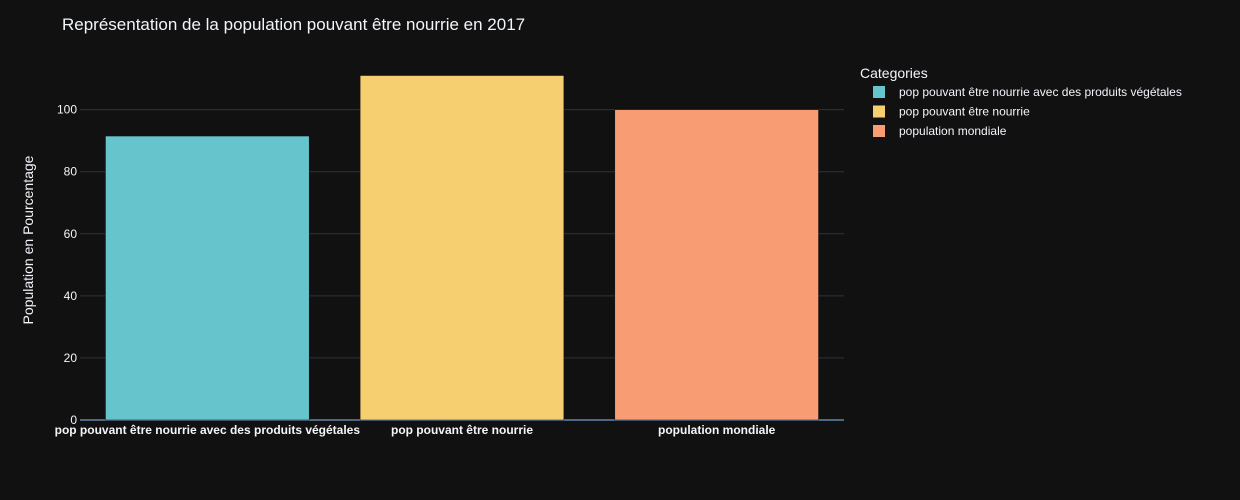 This screenshot has width=1240, height=500. What do you see at coordinates (67, 265) in the screenshot?
I see `y-axis-ticks: 0 20 40 60 80 100` at bounding box center [67, 265].